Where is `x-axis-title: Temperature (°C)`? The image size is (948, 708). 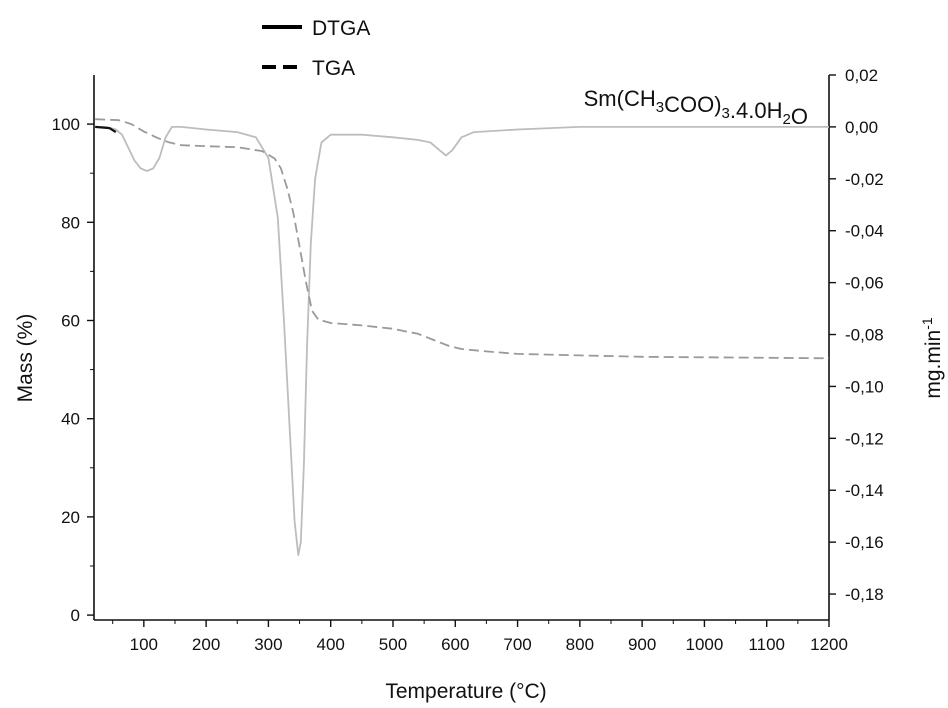 x-axis-title: Temperature (°C) is located at coordinates (465, 691).